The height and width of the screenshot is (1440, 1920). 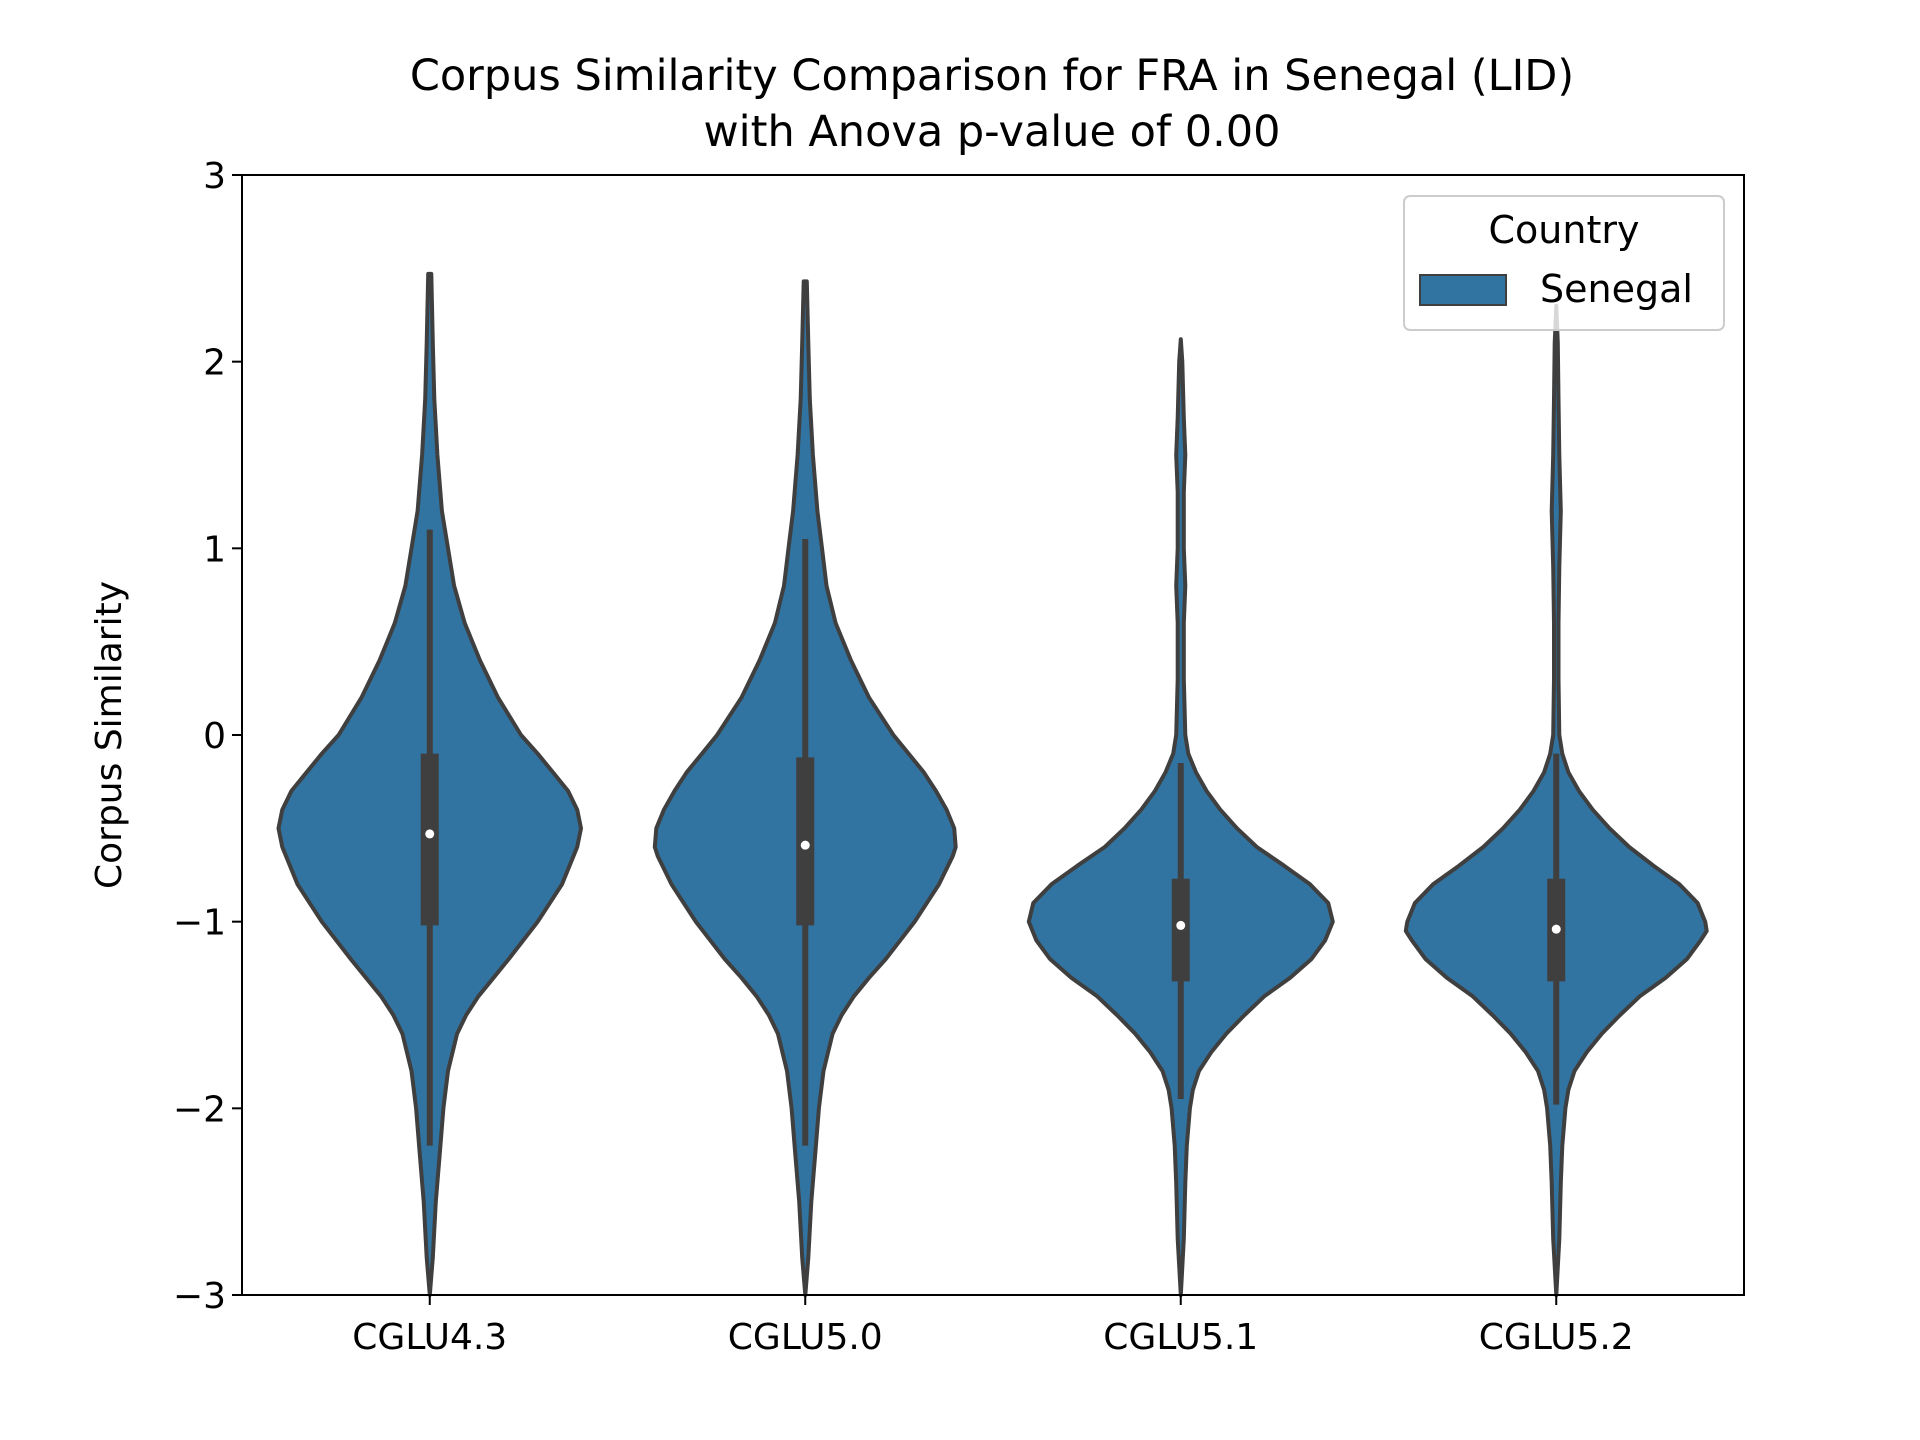 What do you see at coordinates (805, 1337) in the screenshot?
I see `x-tick-label: CGLU5.0` at bounding box center [805, 1337].